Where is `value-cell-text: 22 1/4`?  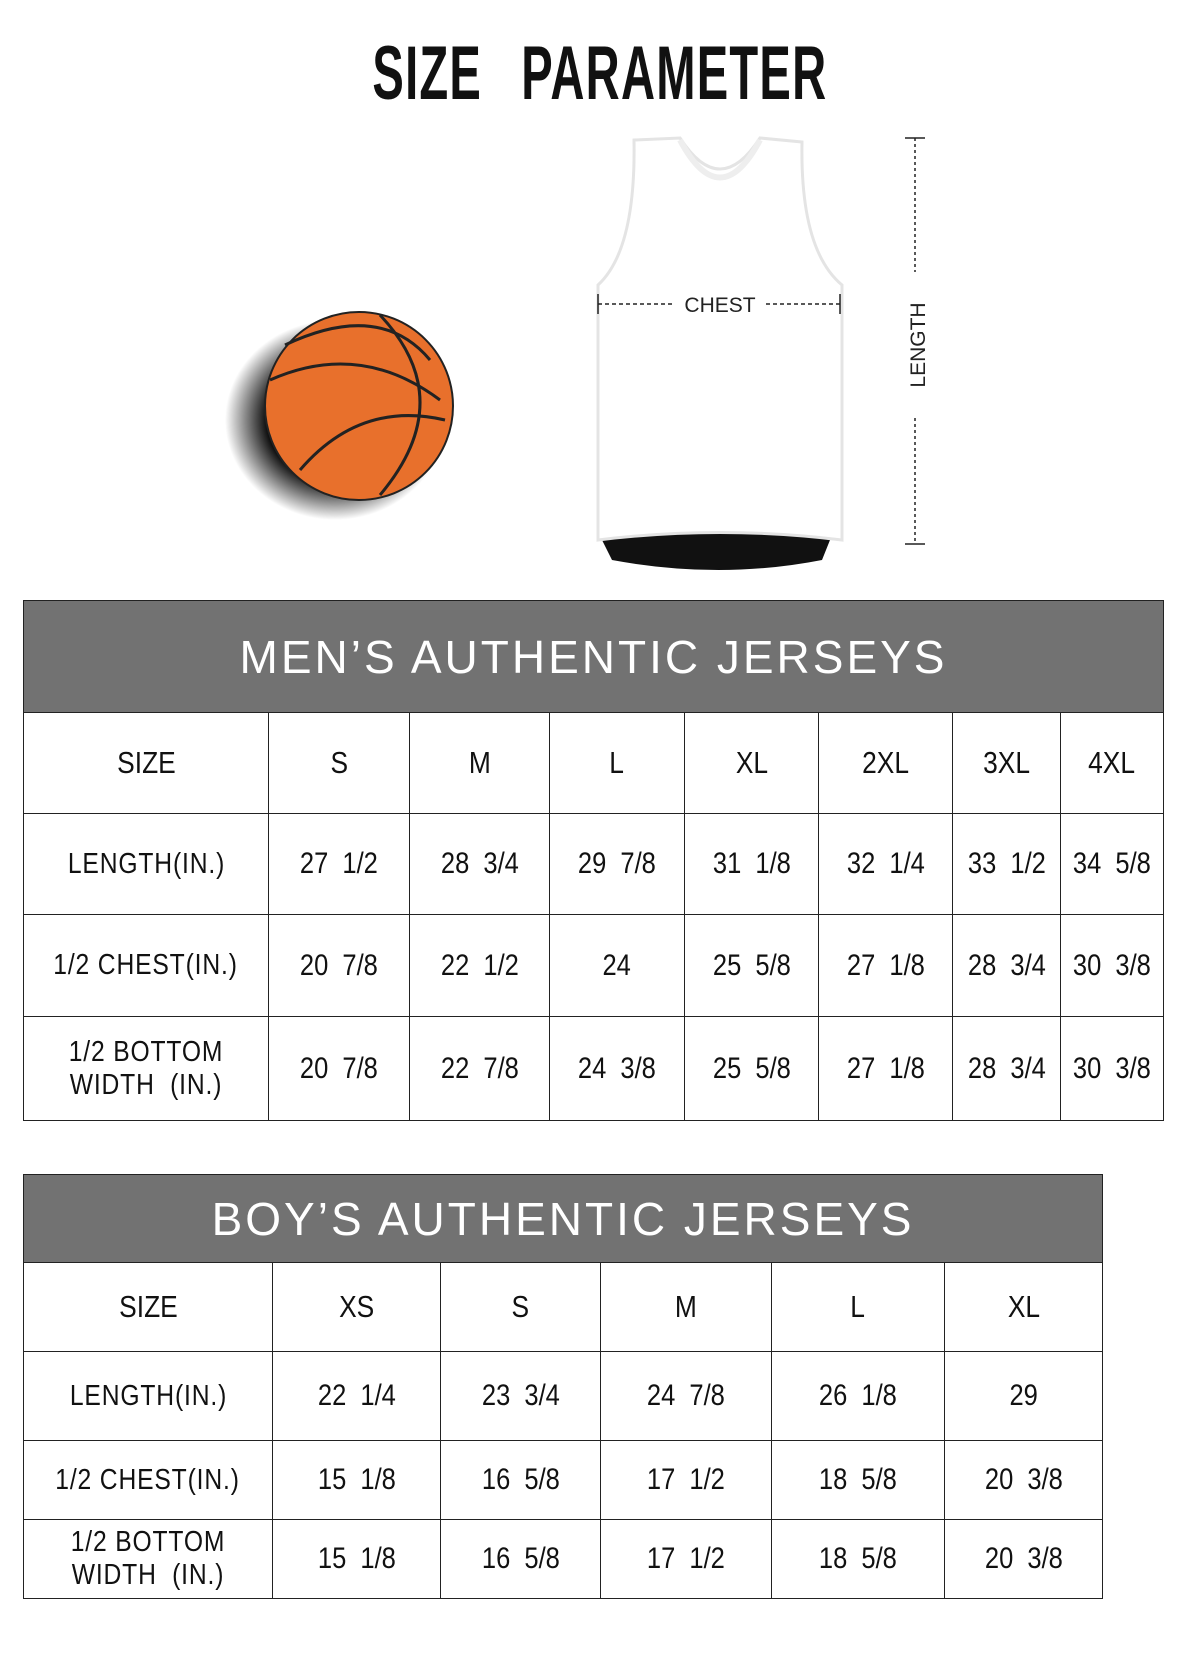 value-cell-text: 22 1/4 is located at coordinates (356, 1395).